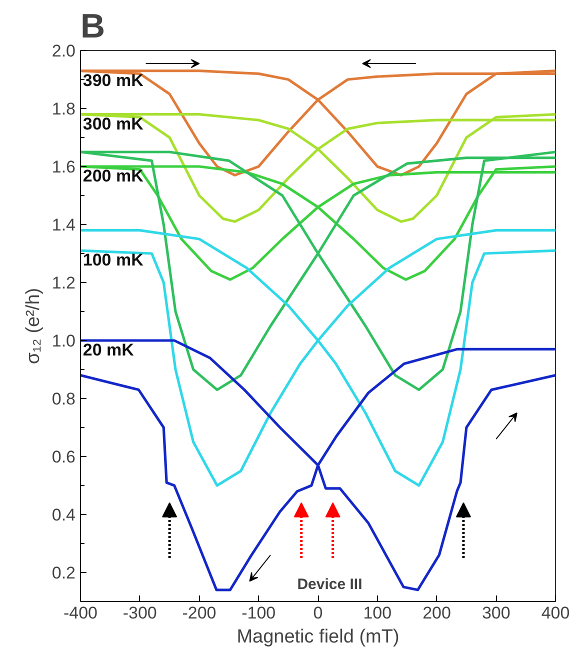 This screenshot has width=581, height=656. Describe the element at coordinates (555, 613) in the screenshot. I see `x-tick-label: 400` at that location.